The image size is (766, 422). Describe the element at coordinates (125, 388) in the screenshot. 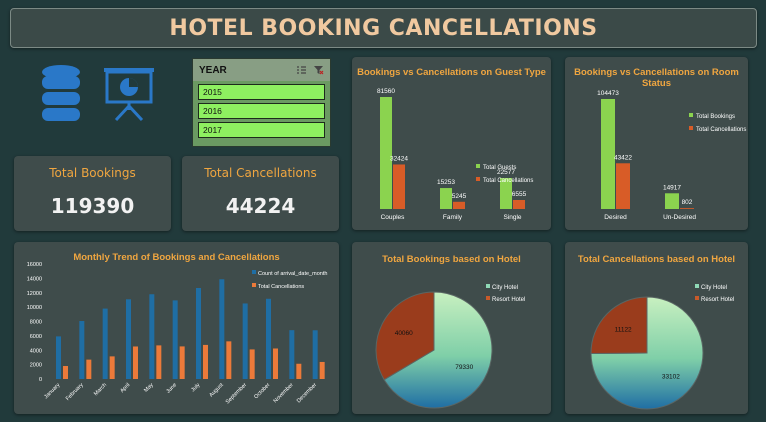

I see `x-tick-label: April` at that location.